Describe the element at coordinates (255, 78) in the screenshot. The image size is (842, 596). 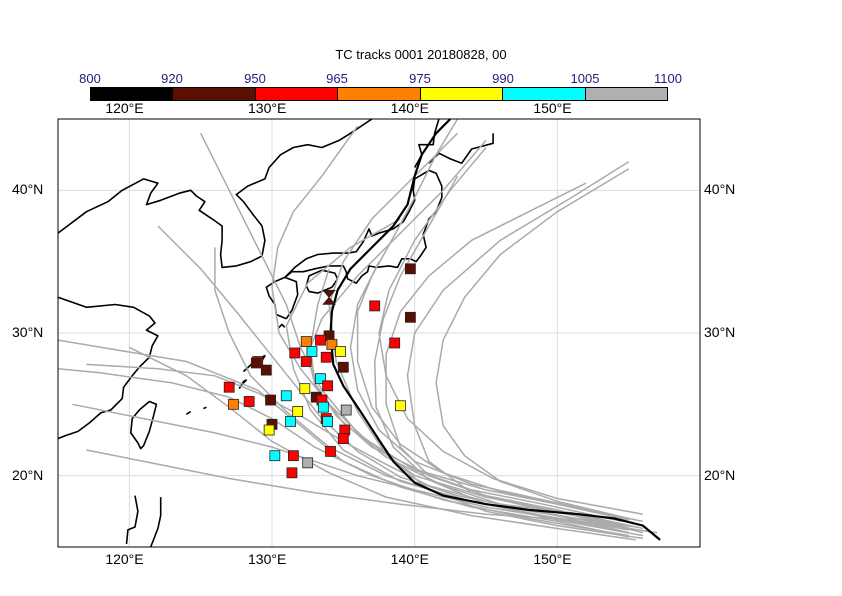
I see `colorbar-level-label: 950` at that location.